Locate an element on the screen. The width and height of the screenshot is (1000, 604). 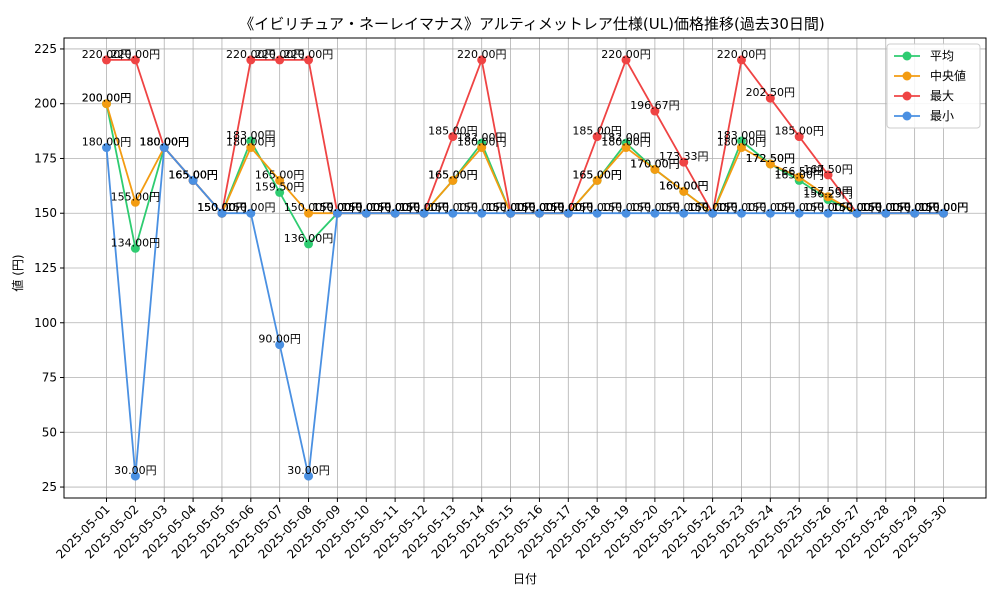
y-tick-label: 100 is located at coordinates (45, 323).